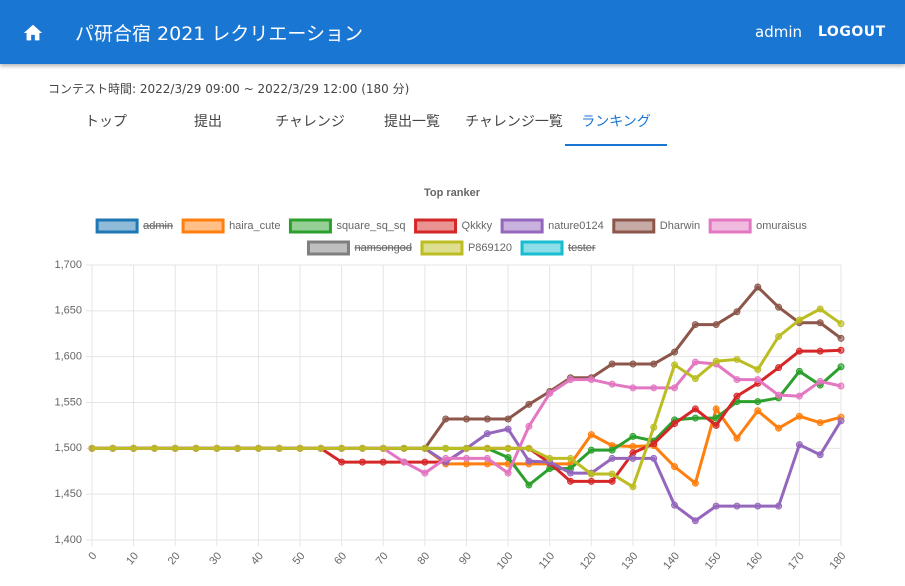 The image size is (905, 586). What do you see at coordinates (359, 248) in the screenshot?
I see `legend-item: namsongod` at bounding box center [359, 248].